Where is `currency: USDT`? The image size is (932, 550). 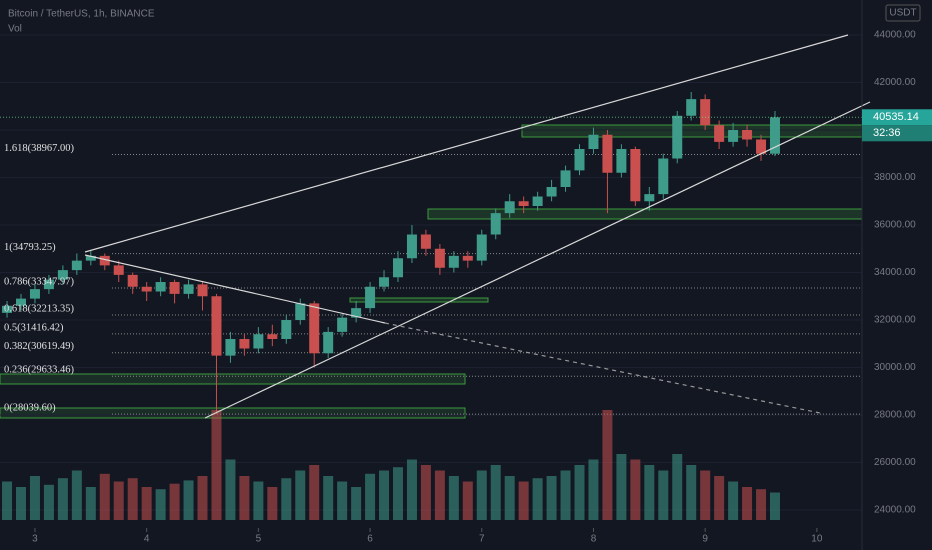 currency: USDT is located at coordinates (902, 13).